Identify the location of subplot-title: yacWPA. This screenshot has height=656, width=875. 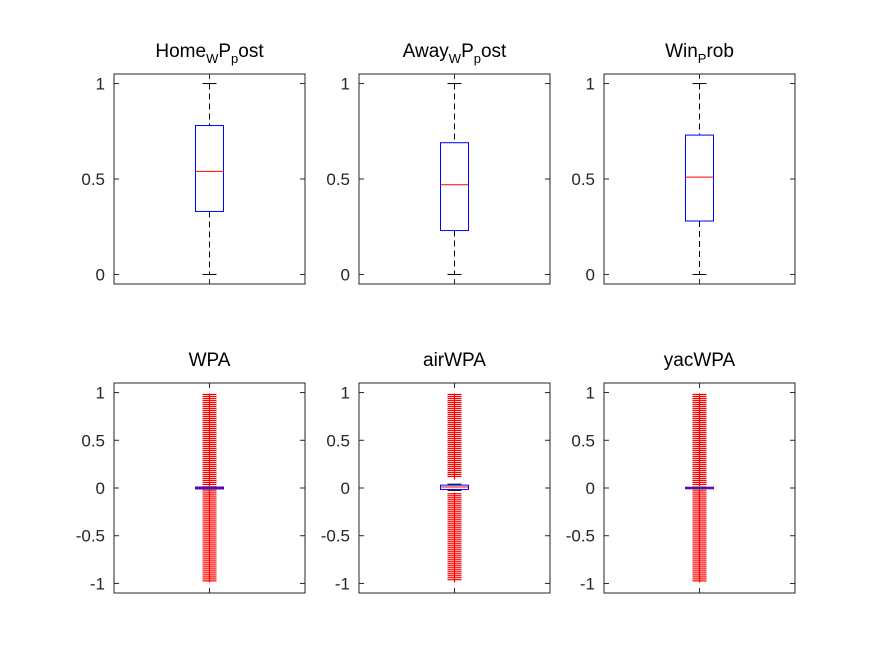
(700, 360).